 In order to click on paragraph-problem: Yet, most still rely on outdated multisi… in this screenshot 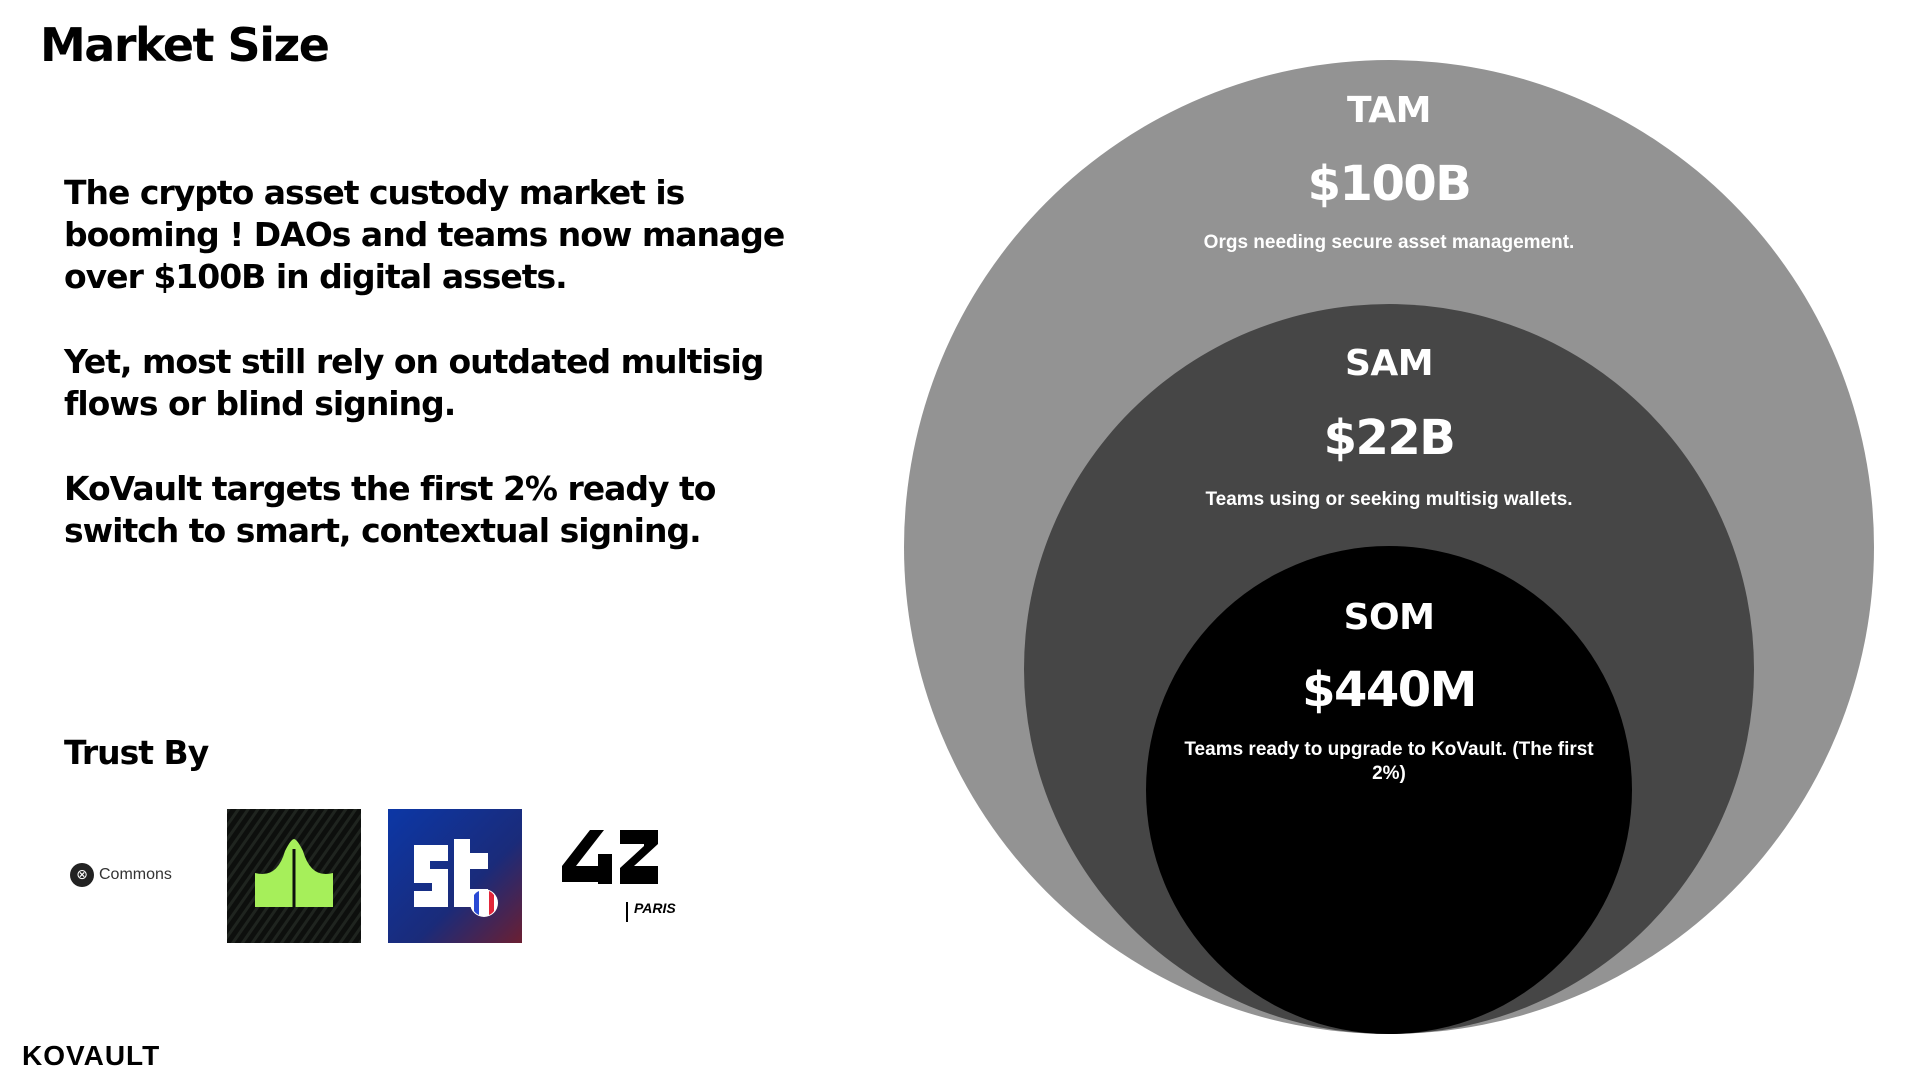, I will do `click(414, 382)`.